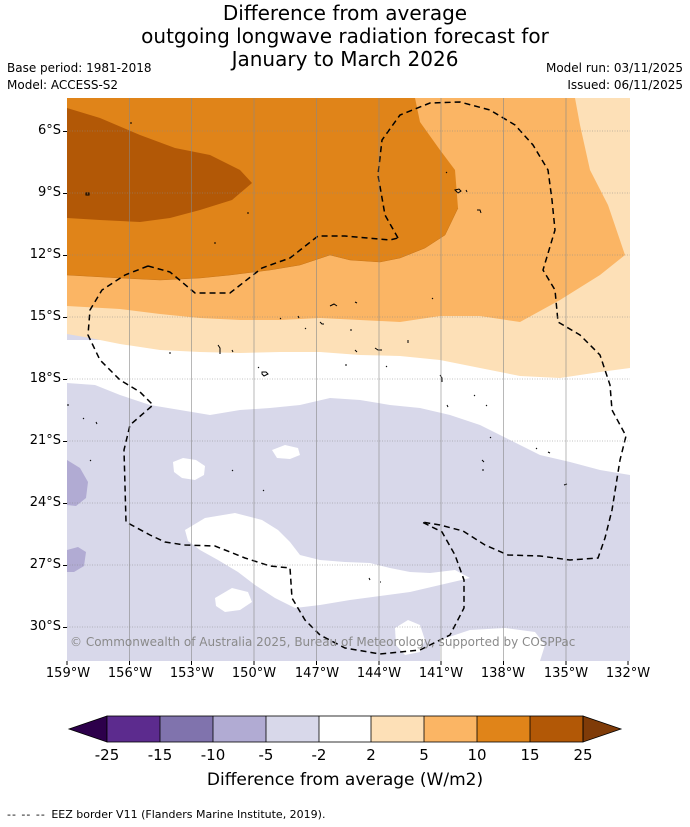 The image size is (690, 827). What do you see at coordinates (371, 755) in the screenshot?
I see `colorbar-tick-label: 2` at bounding box center [371, 755].